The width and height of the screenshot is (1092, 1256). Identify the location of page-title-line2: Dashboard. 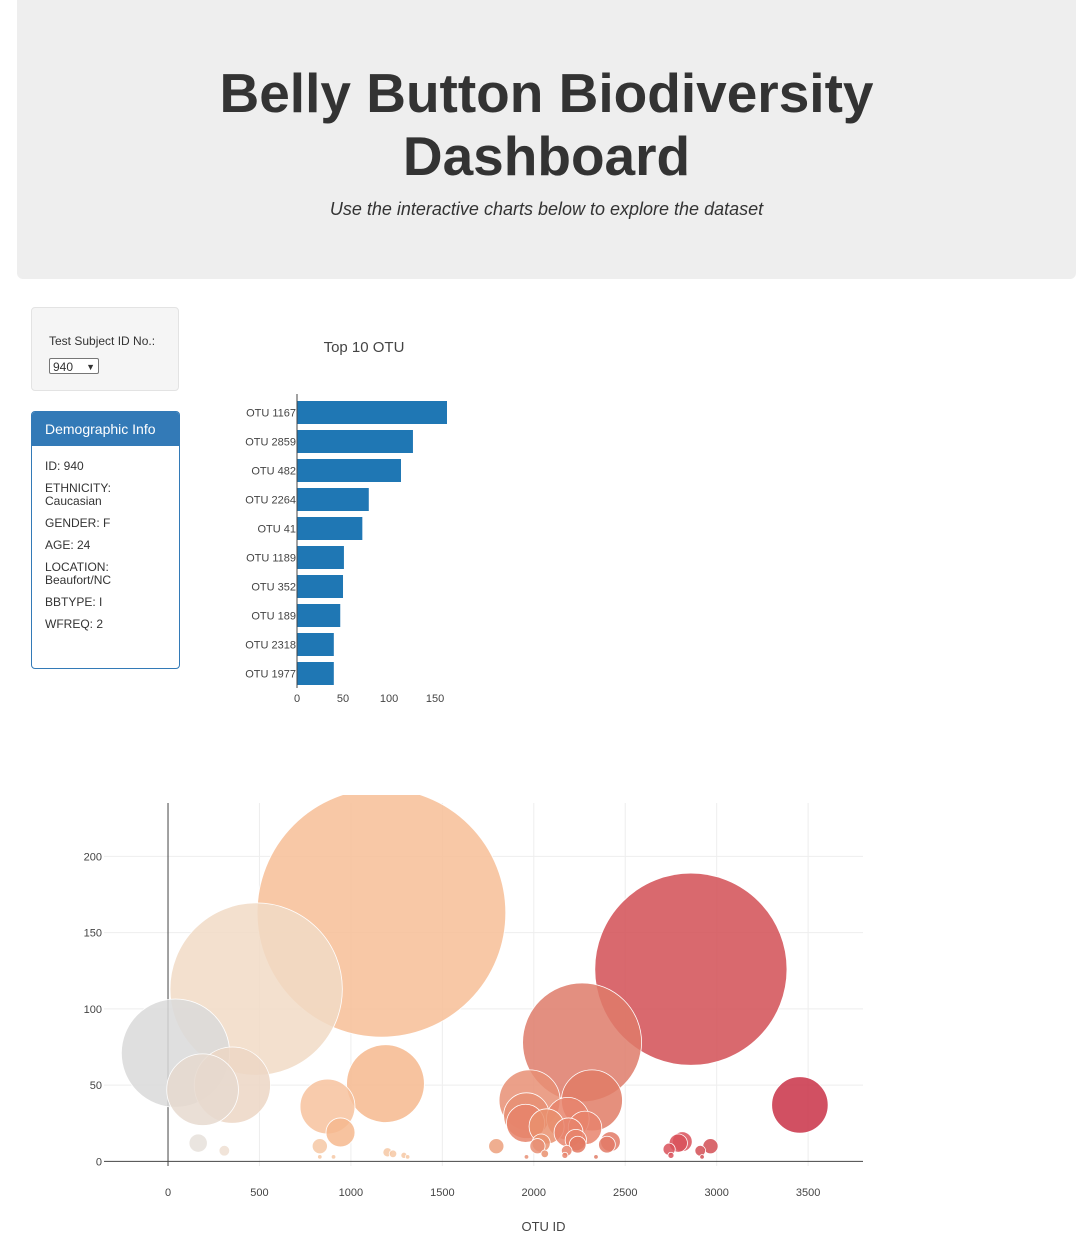
(546, 156).